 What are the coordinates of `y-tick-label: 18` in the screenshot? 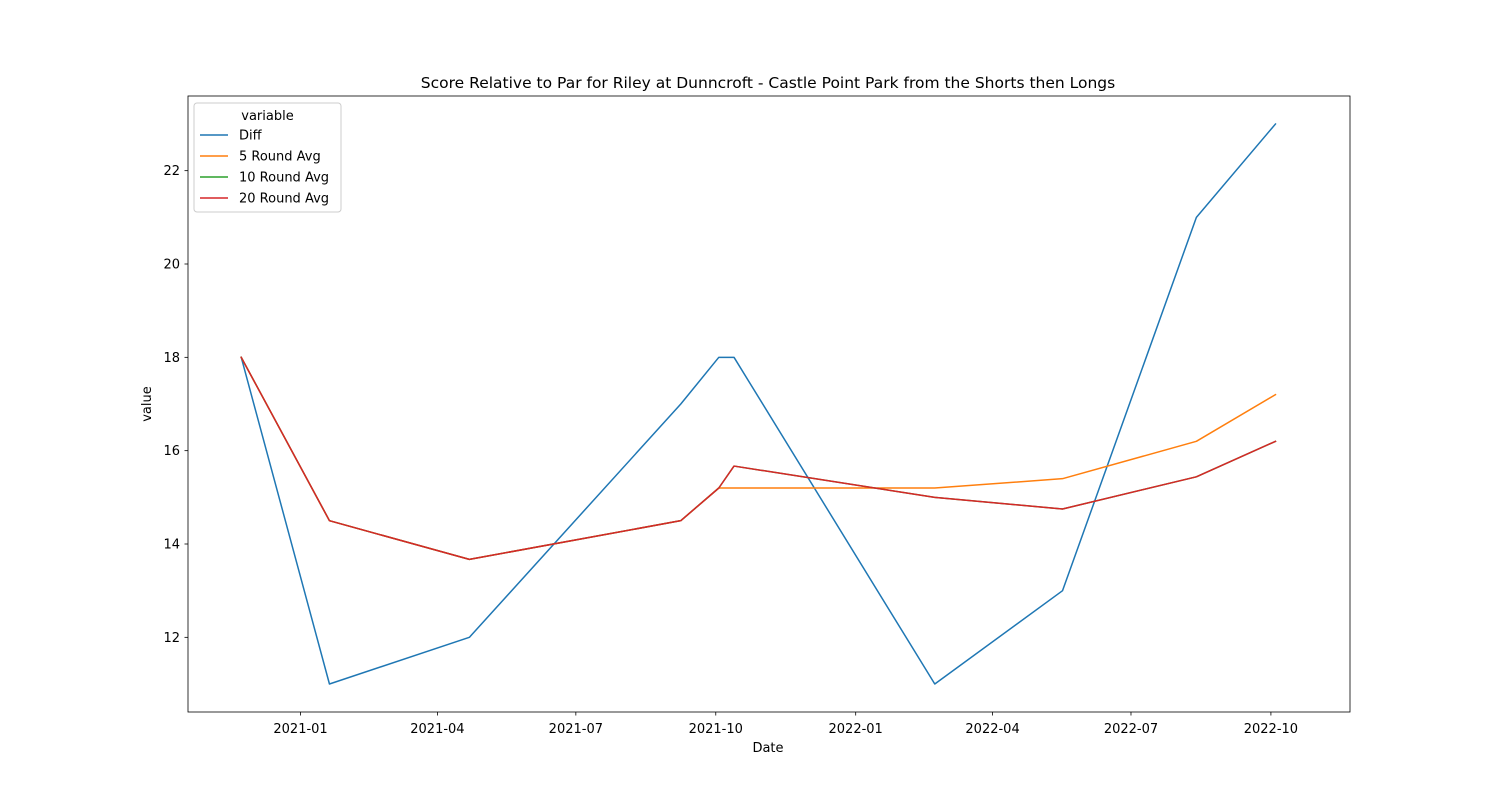 It's located at (171, 358).